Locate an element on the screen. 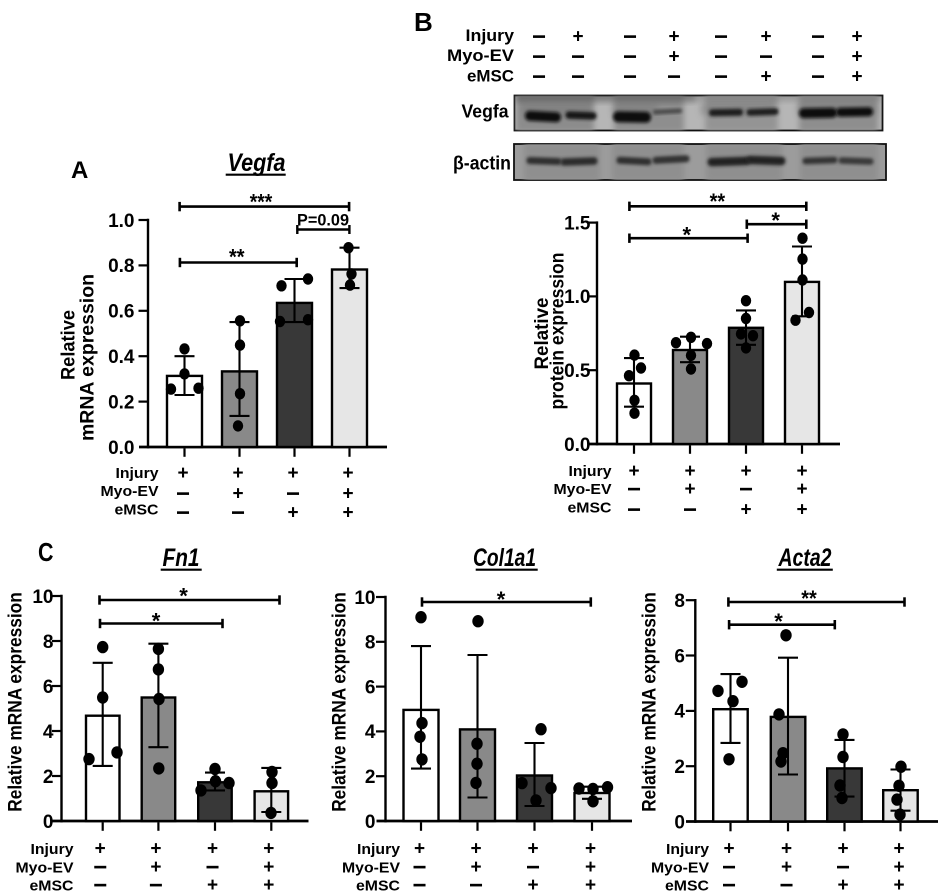  svg-text: Vegfa is located at coordinates (257, 163).